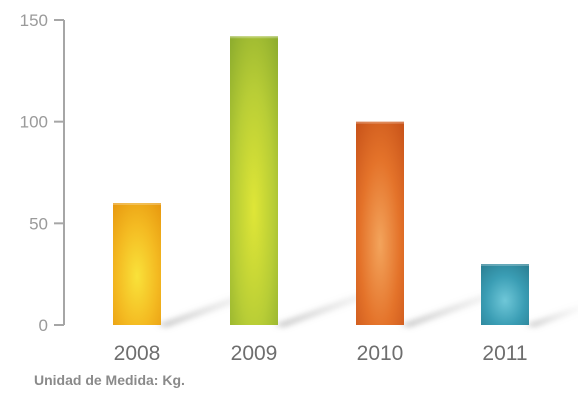  Describe the element at coordinates (505, 294) in the screenshot. I see `bar-2011` at that location.